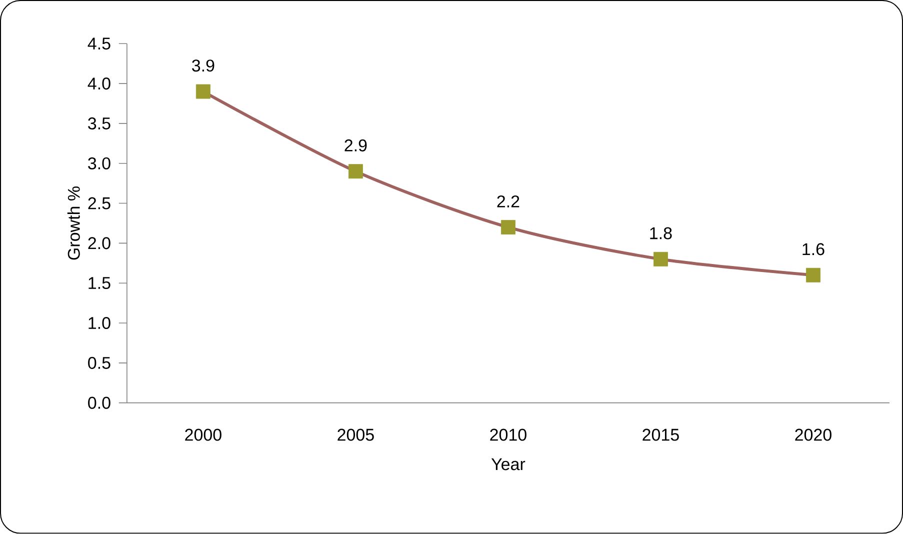 Image resolution: width=903 pixels, height=534 pixels. I want to click on y-tick-label: 1.0, so click(99, 323).